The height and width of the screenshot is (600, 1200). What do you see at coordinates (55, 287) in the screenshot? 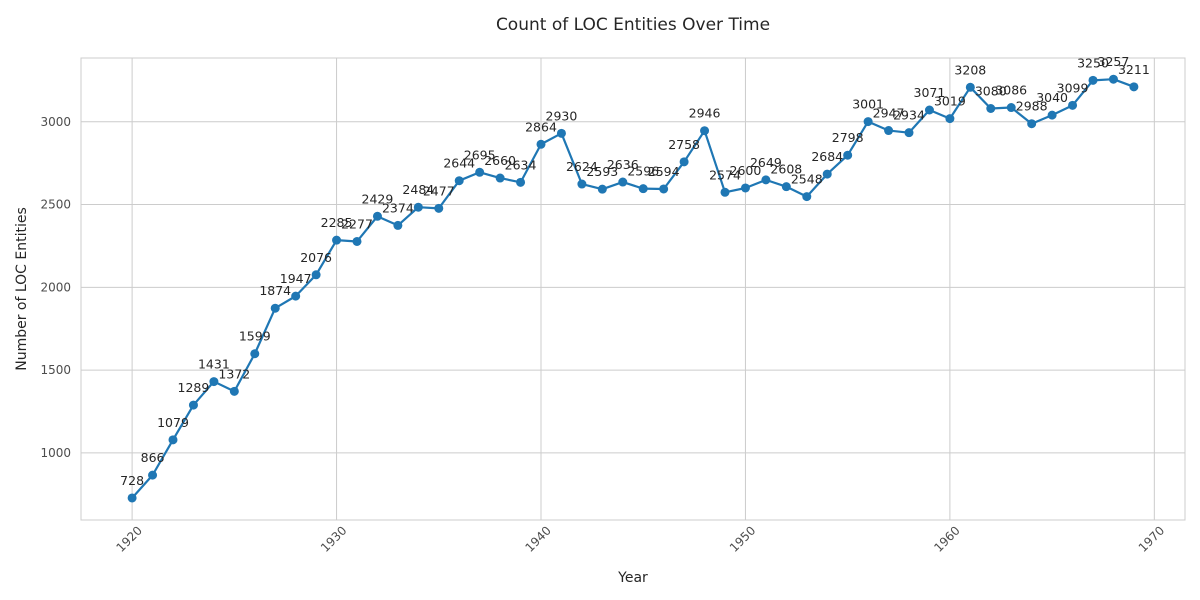
I see `y-tick-label: 2000` at bounding box center [55, 287].